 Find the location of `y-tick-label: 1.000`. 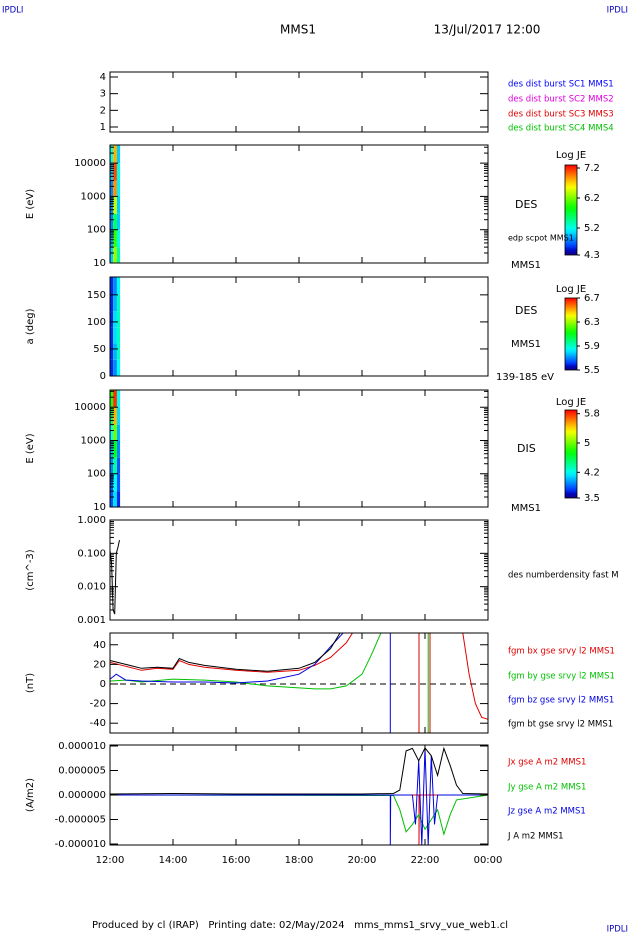

y-tick-label: 1.000 is located at coordinates (91, 520).